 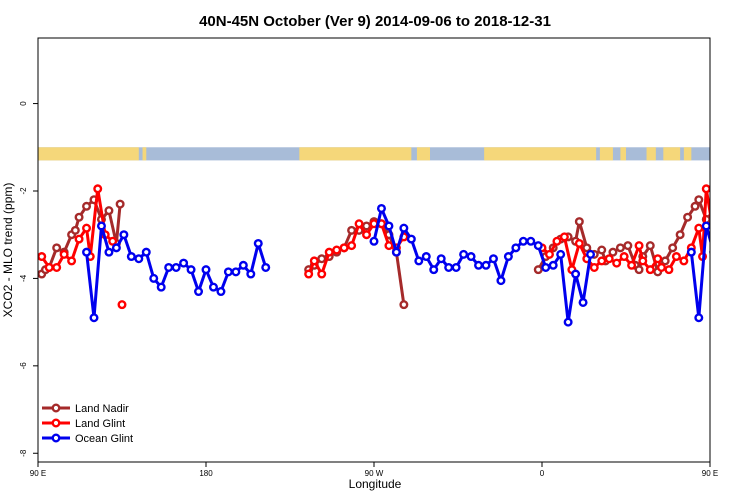 I want to click on land-ocean-strip, so click(x=374, y=154).